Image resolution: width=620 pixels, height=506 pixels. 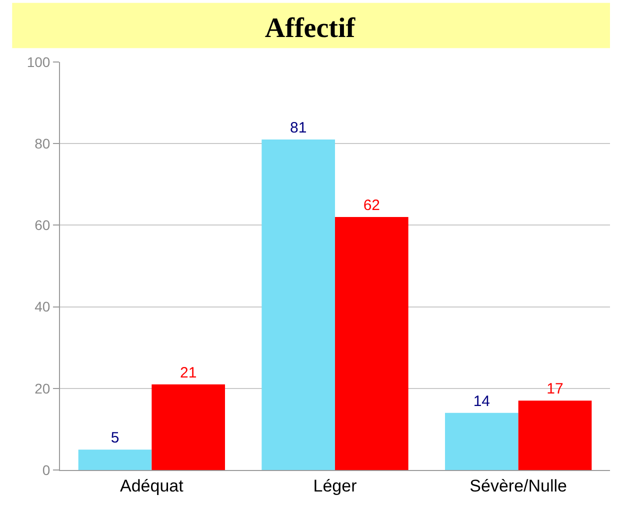 What do you see at coordinates (42, 225) in the screenshot?
I see `y-tick-label: 60` at bounding box center [42, 225].